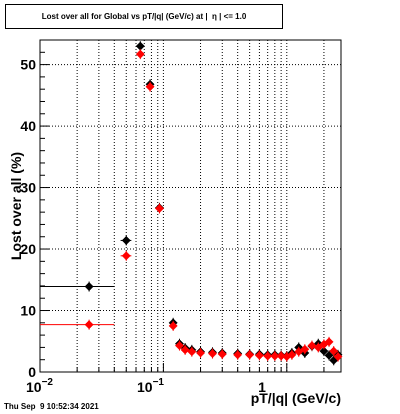 Image resolution: width=400 pixels, height=414 pixels. What do you see at coordinates (16, 206) in the screenshot?
I see `y-axis-title: Lost over all (%)` at bounding box center [16, 206].